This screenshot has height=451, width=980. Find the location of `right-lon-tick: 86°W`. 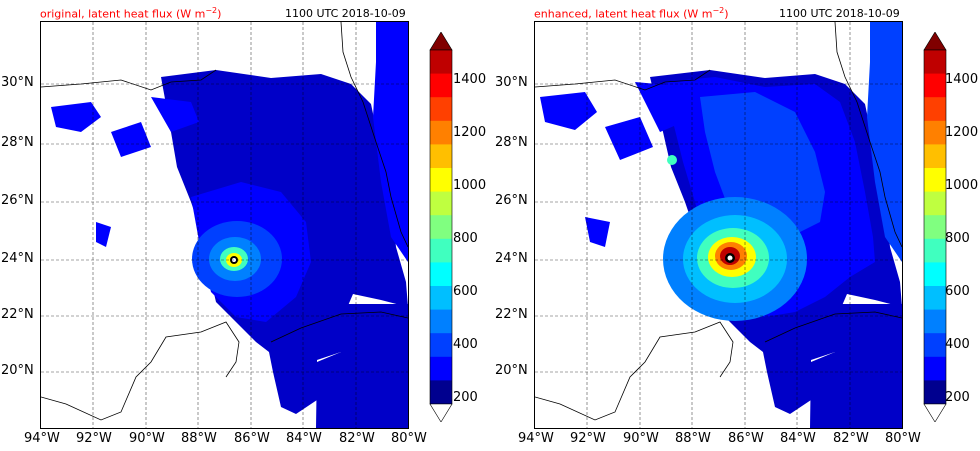

right-lon-tick: 86°W is located at coordinates (746, 438).